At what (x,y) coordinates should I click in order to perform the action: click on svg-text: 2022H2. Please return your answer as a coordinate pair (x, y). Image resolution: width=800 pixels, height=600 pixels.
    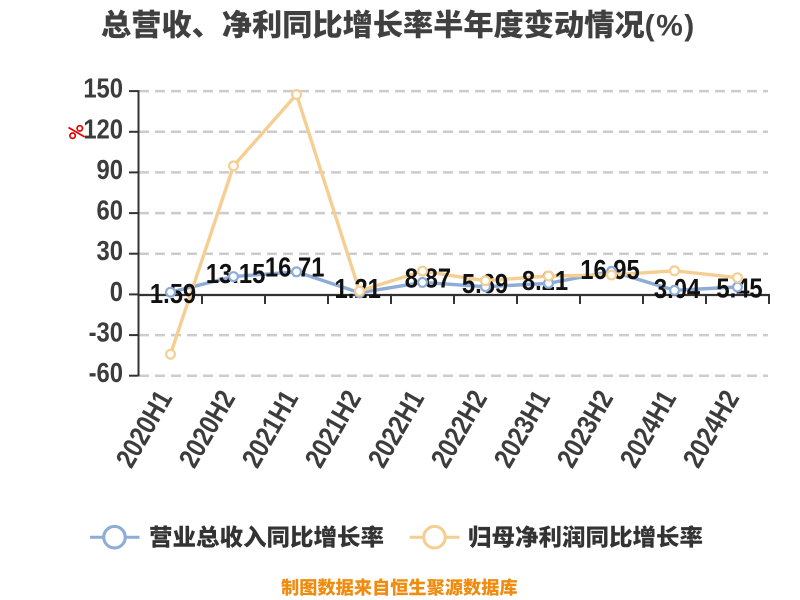
    Looking at the image, I should click on (459, 429).